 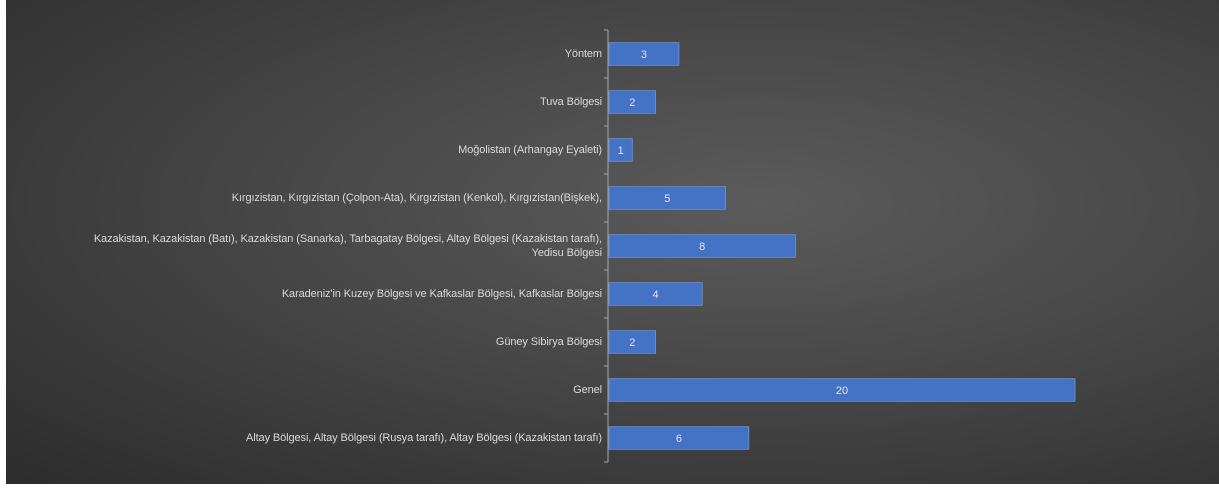 What do you see at coordinates (571, 102) in the screenshot?
I see `category-label: Tuva Bölgesi` at bounding box center [571, 102].